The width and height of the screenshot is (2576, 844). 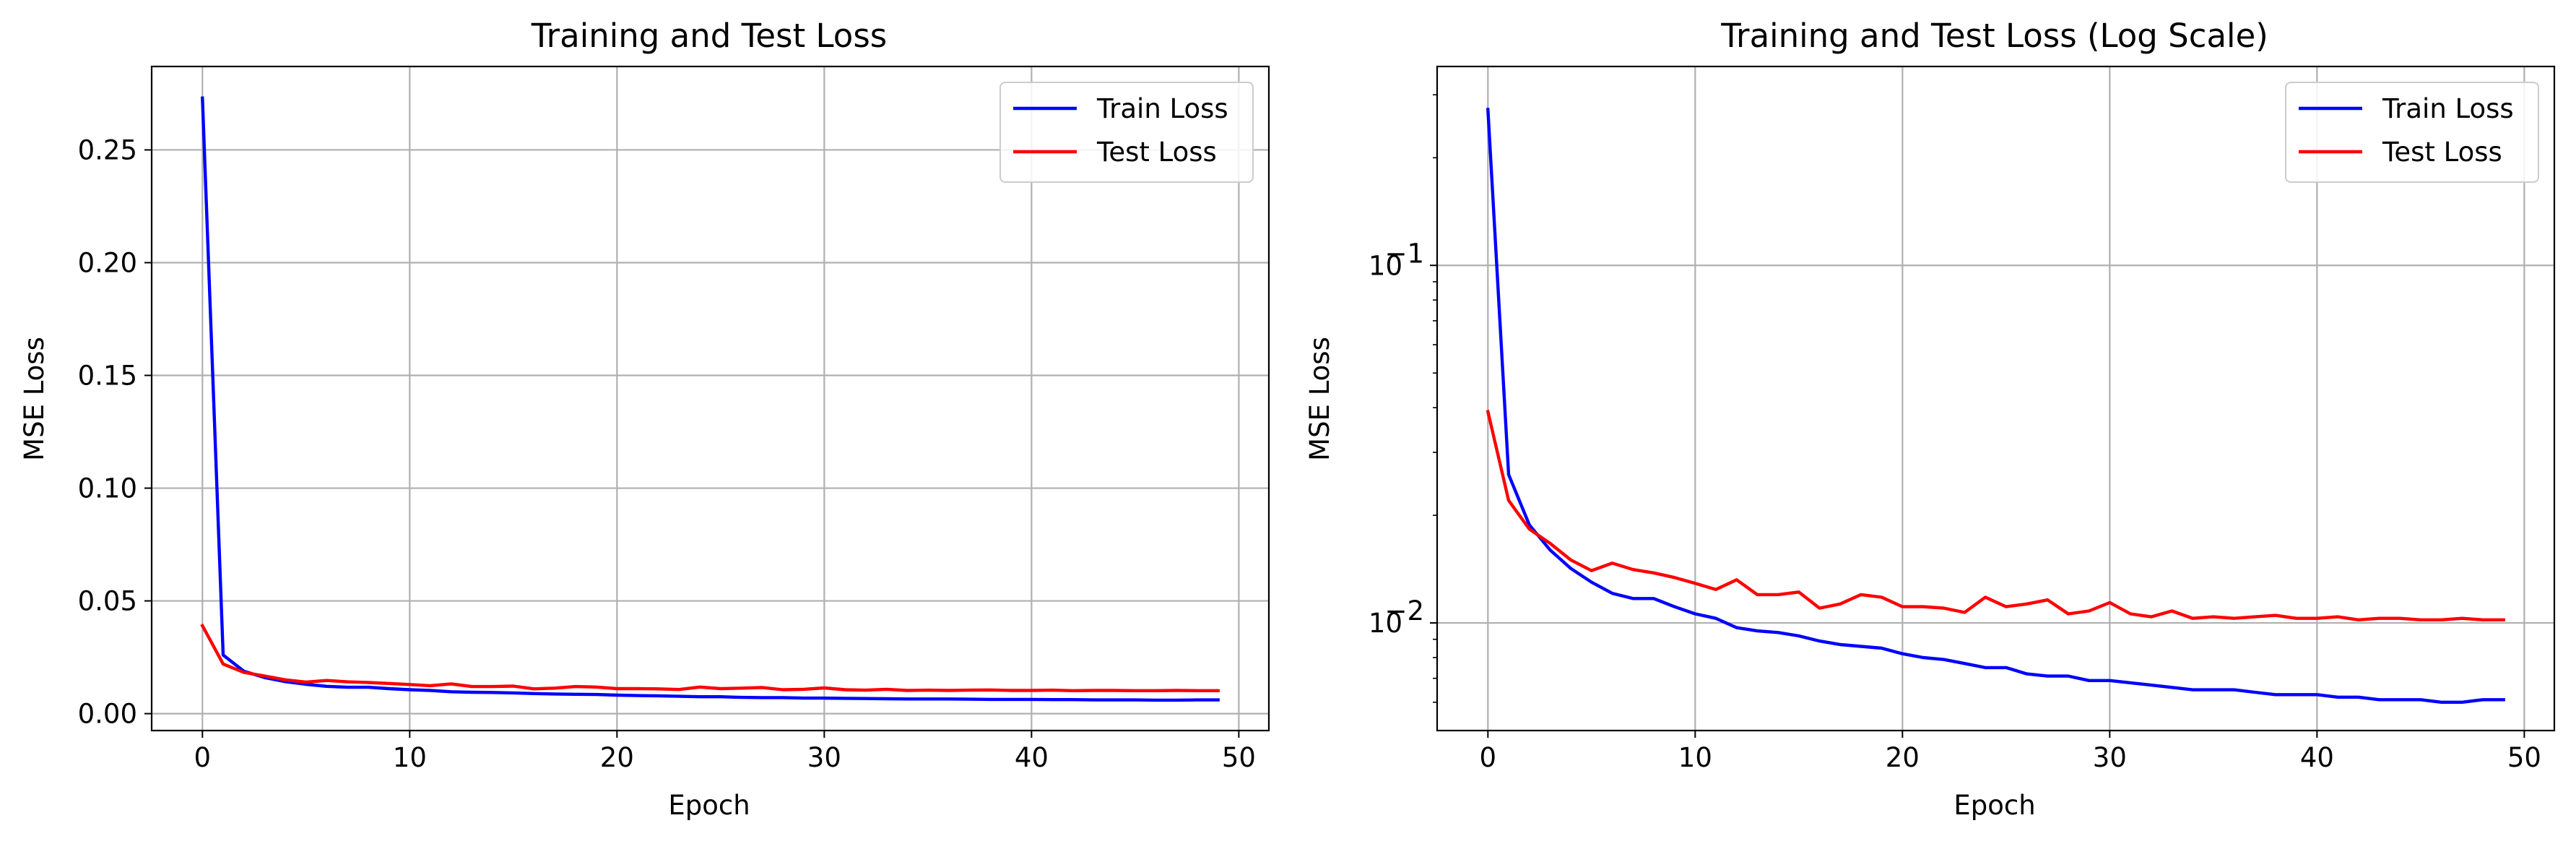 I want to click on y-tick-label: 0.10, so click(x=107, y=488).